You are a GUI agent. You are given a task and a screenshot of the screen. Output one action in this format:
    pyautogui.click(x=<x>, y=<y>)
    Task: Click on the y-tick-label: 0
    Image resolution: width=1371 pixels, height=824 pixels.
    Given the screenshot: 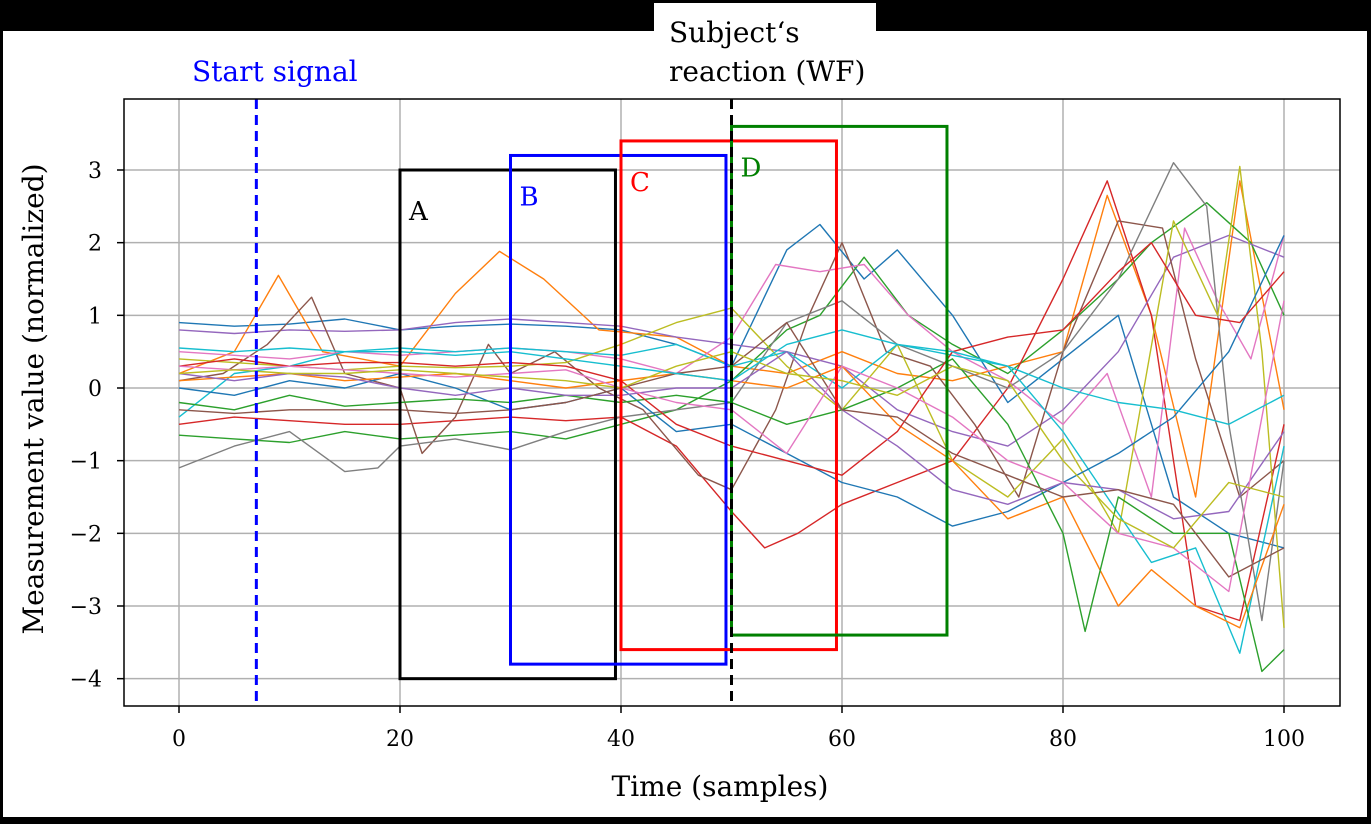 What is the action you would take?
    pyautogui.click(x=95, y=389)
    